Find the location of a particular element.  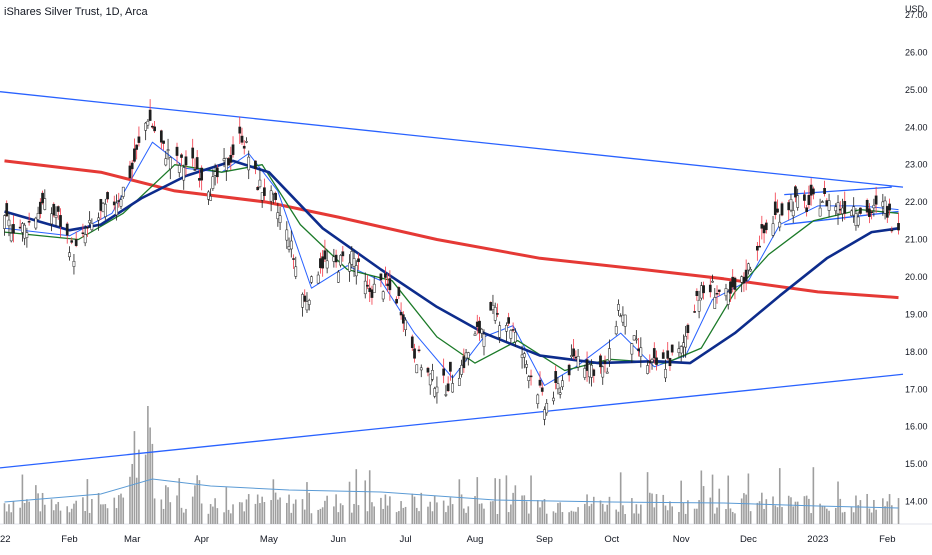

x-tick-label: Dec is located at coordinates (748, 539).